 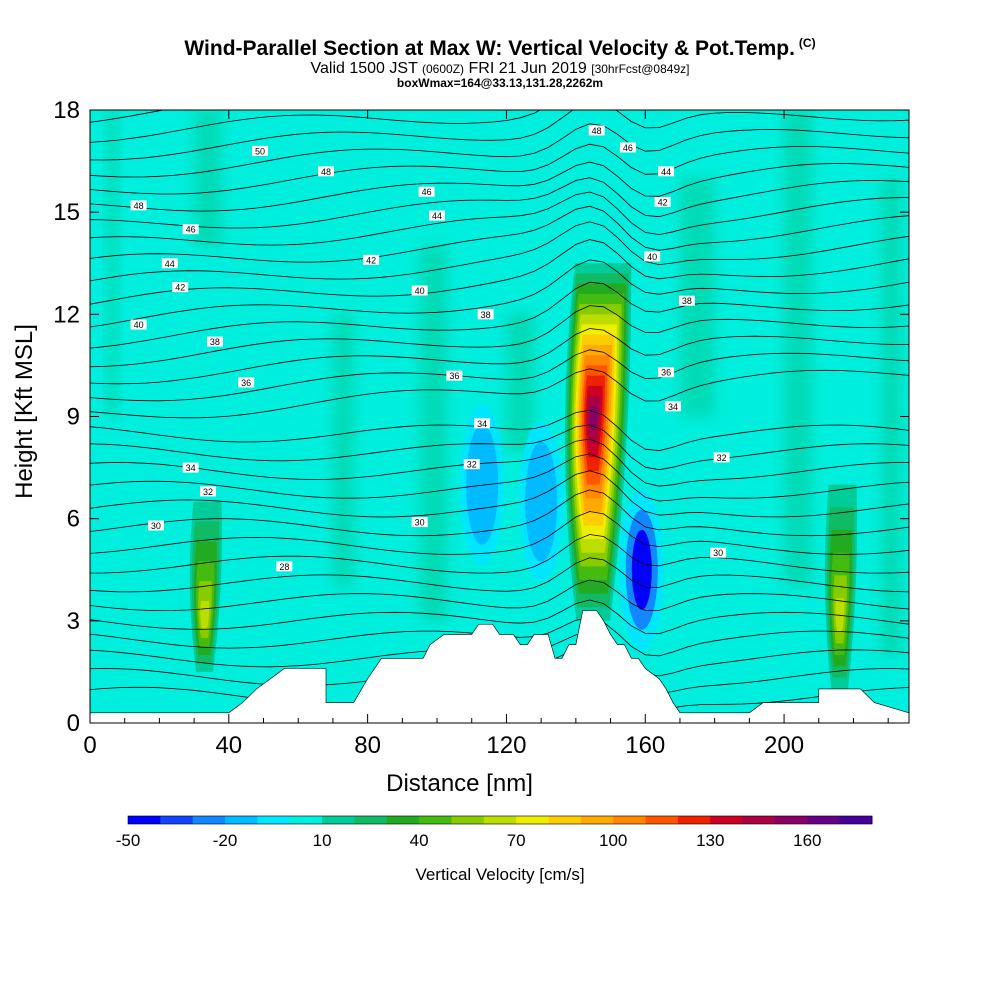 I want to click on x-tick-label: 200, so click(x=784, y=745).